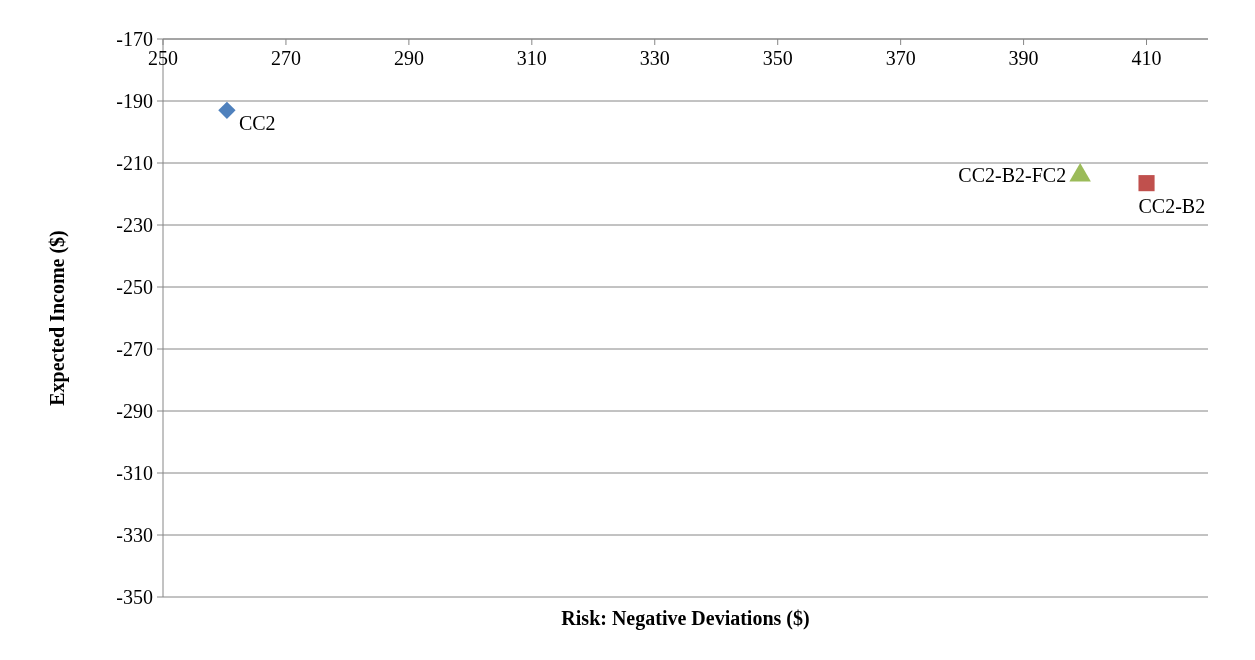 The image size is (1255, 660). What do you see at coordinates (1172, 206) in the screenshot?
I see `series-label: CC2-B2` at bounding box center [1172, 206].